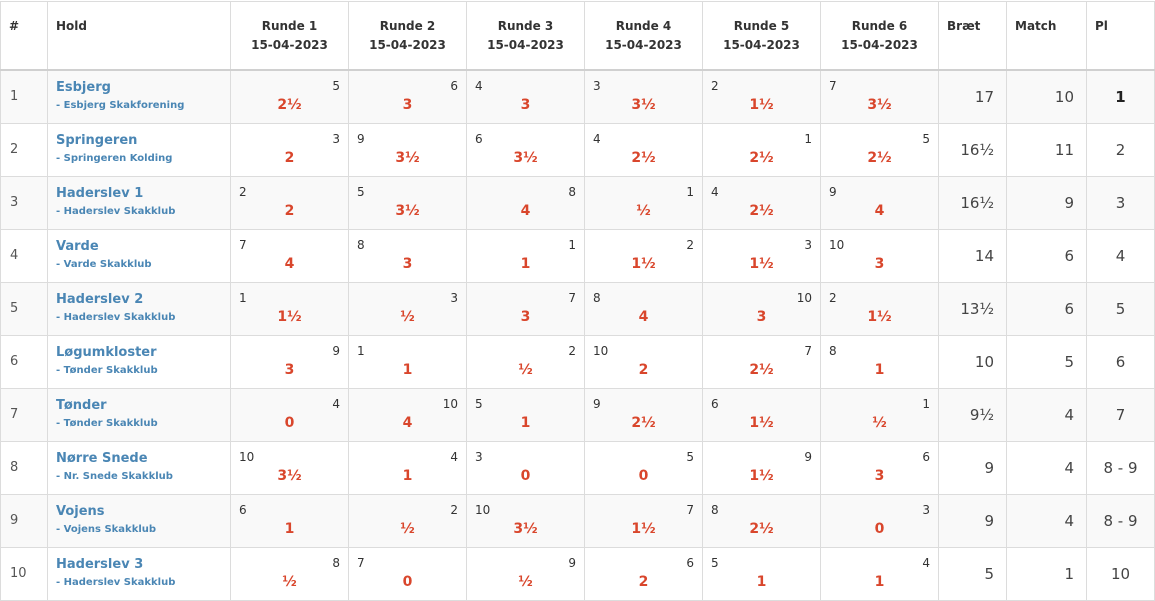 This screenshot has width=1155, height=601. What do you see at coordinates (454, 509) in the screenshot?
I see `opponent-number: 2` at bounding box center [454, 509].